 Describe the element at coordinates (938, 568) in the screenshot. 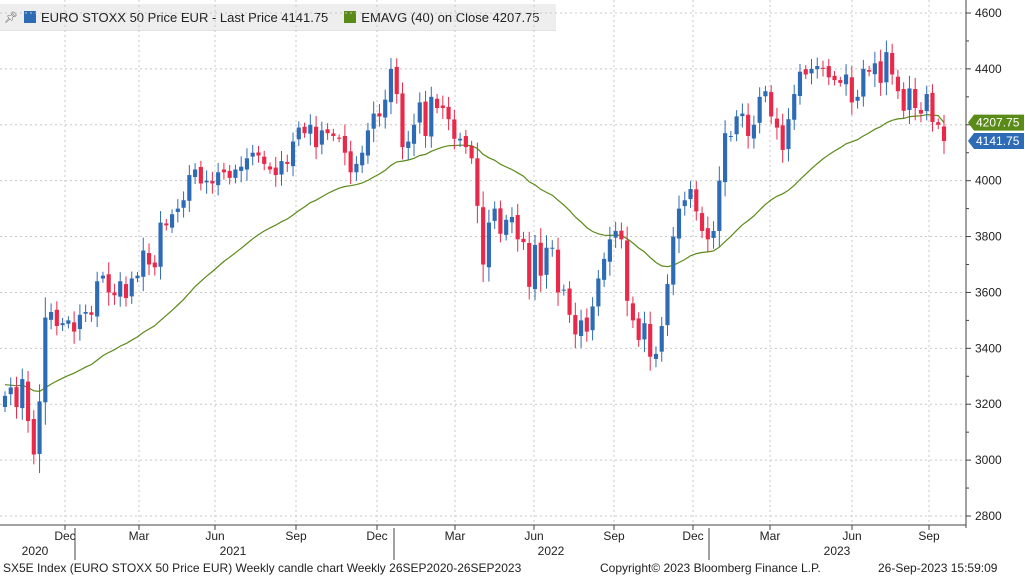

I see `footer-timestamp: 26-Sep-2023 15:59:09` at that location.